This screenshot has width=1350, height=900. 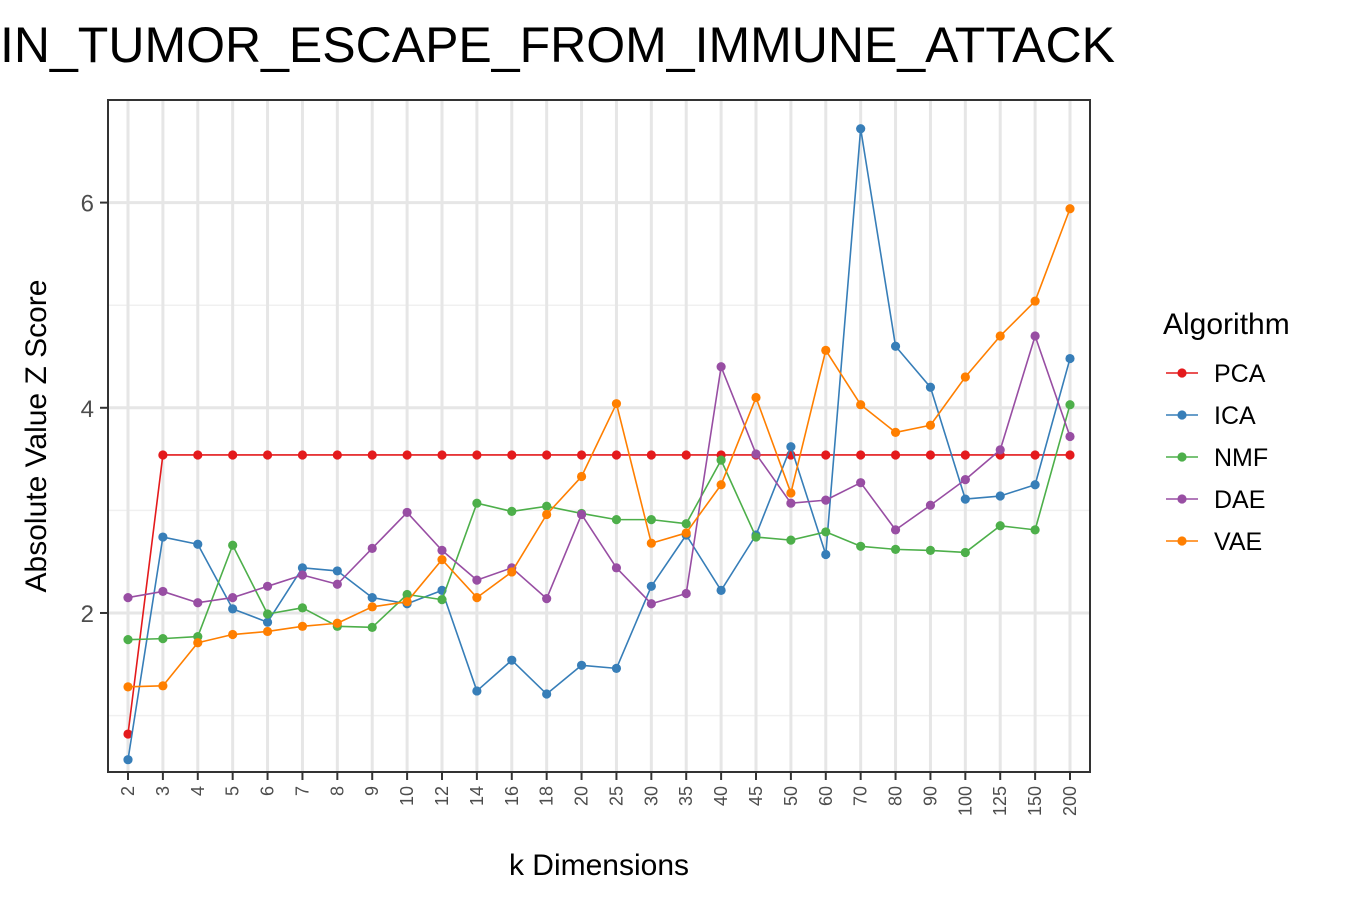 I want to click on legend-items: PCA ICA NMF DAE VAE, so click(x=1217, y=458).